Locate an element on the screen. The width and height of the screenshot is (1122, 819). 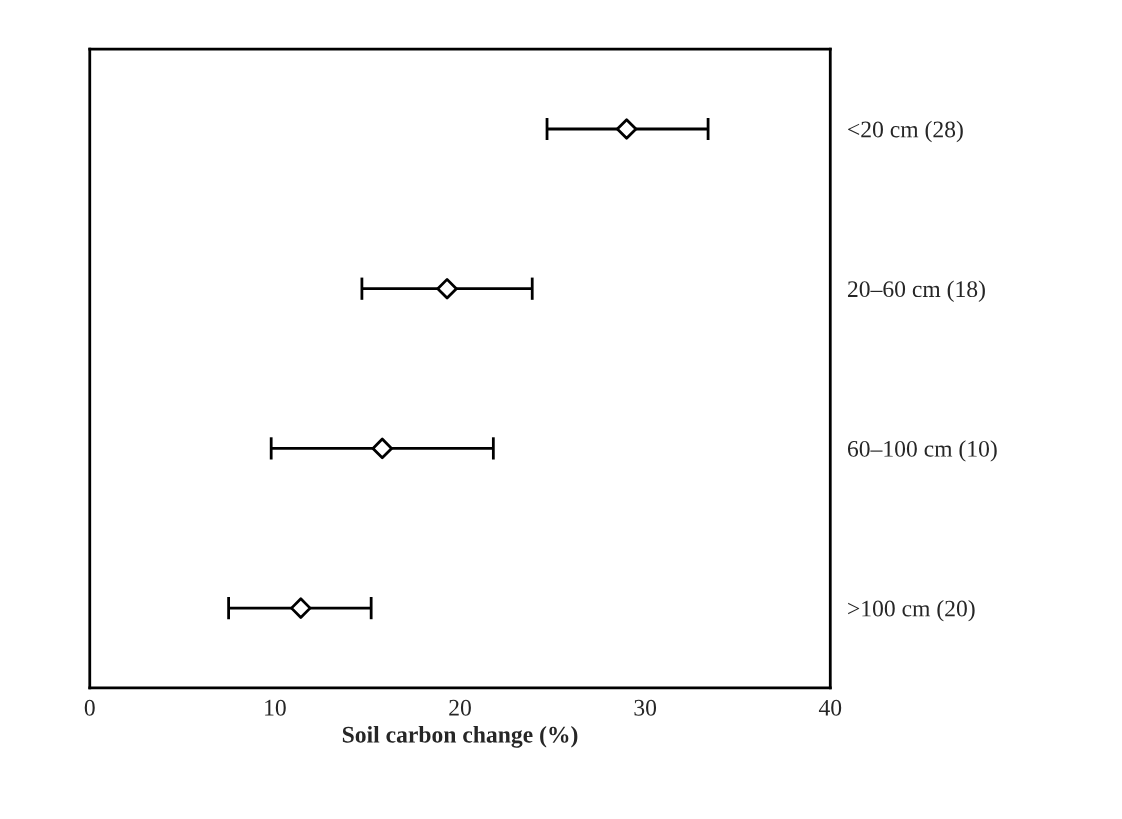
x-tick-label: 10 is located at coordinates (275, 707).